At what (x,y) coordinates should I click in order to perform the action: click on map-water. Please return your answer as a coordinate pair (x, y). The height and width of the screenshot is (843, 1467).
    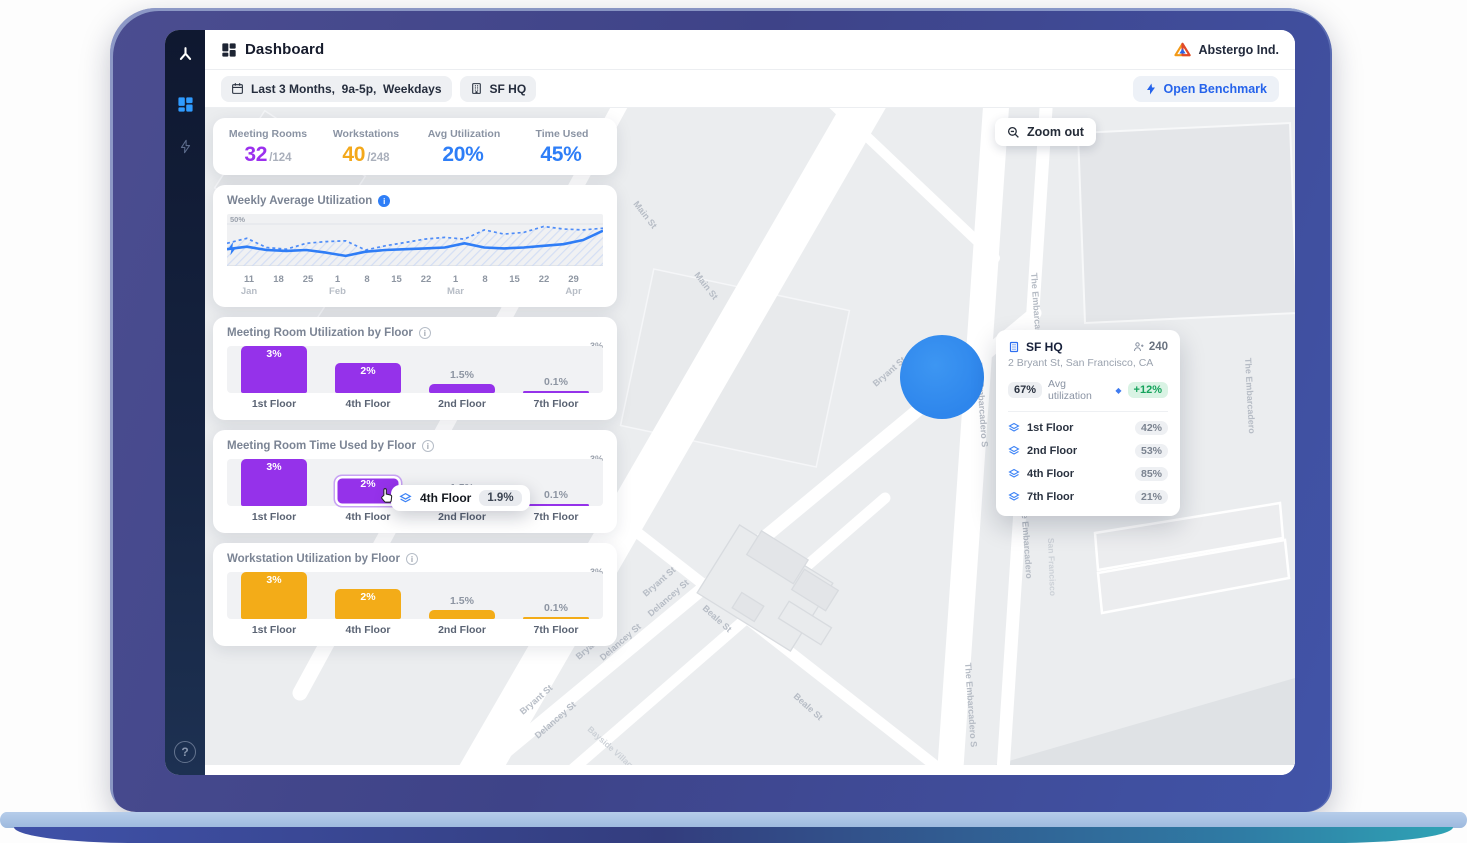
    Looking at the image, I should click on (1145, 721).